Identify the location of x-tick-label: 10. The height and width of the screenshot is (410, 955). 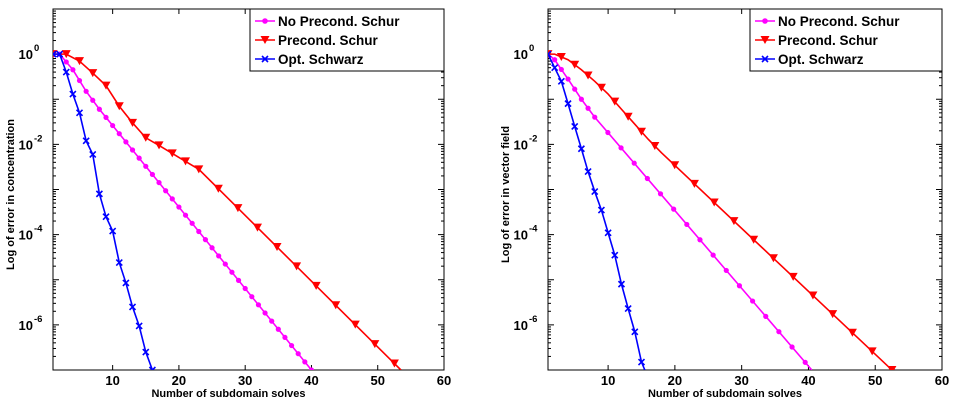
(608, 380).